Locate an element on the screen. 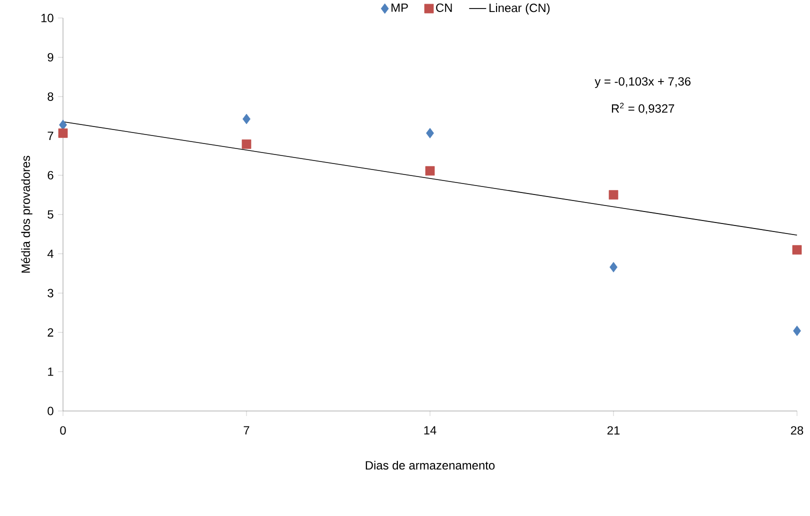 The image size is (810, 516). y-tick-label: 1 is located at coordinates (51, 372).